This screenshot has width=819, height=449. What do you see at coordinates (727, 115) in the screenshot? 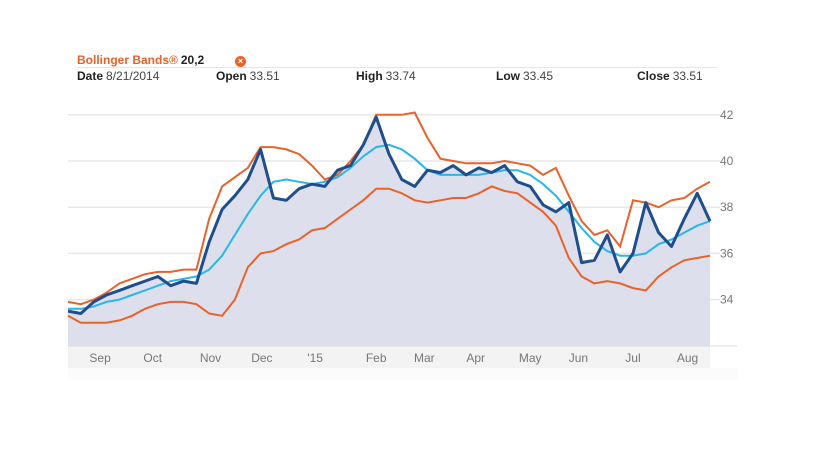
I see `y-tick-label: 42` at bounding box center [727, 115].